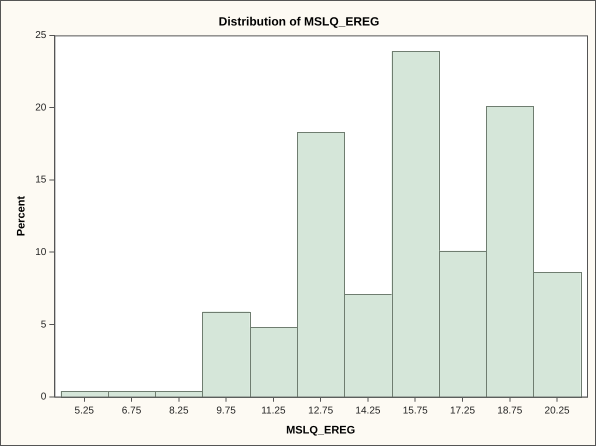 The image size is (596, 446). I want to click on y-tick-label: 5, so click(43, 324).